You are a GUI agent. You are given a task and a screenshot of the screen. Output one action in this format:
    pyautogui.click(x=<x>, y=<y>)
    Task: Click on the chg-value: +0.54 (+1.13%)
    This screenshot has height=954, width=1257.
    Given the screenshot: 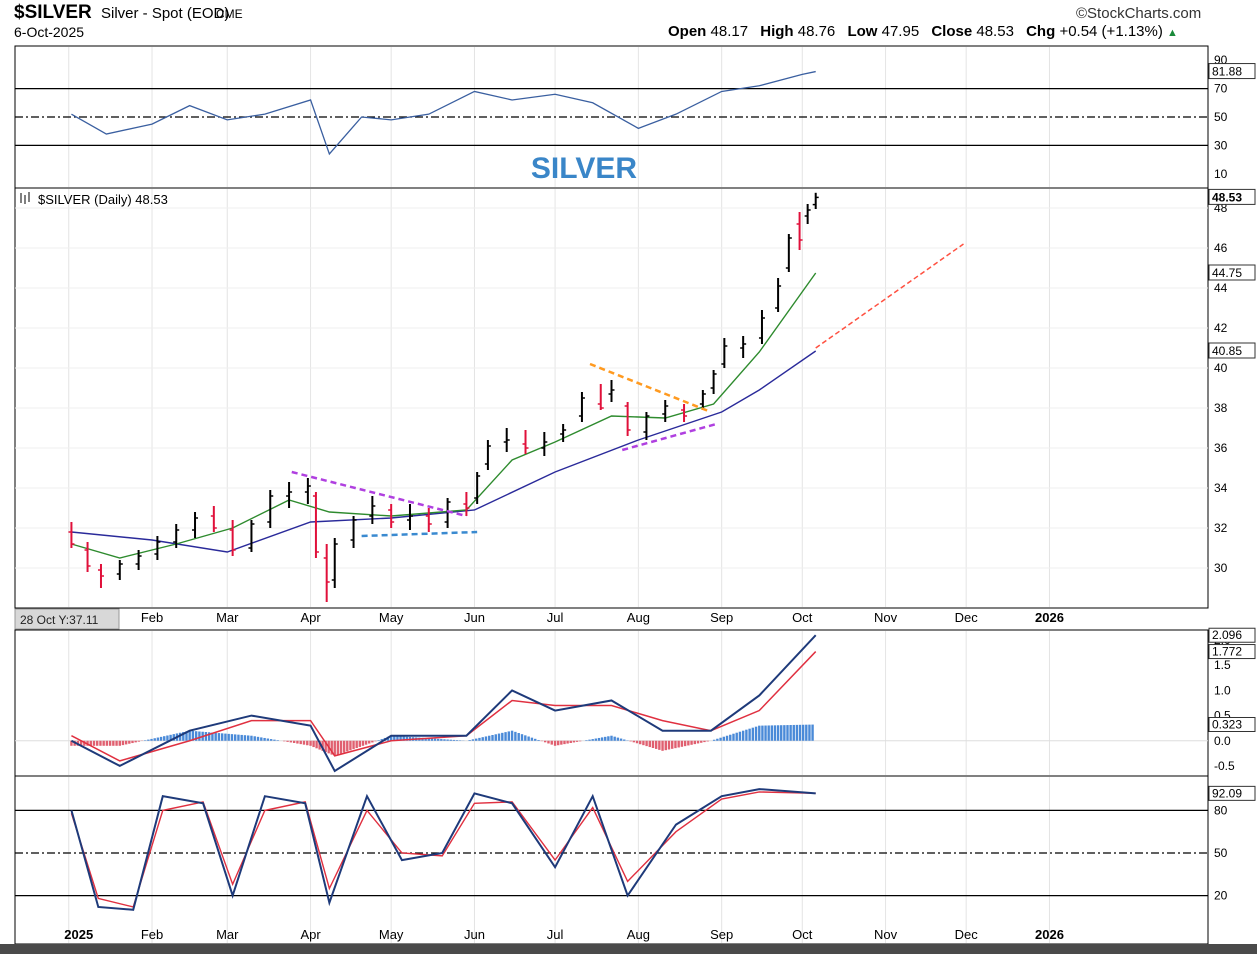 What is the action you would take?
    pyautogui.click(x=1111, y=31)
    